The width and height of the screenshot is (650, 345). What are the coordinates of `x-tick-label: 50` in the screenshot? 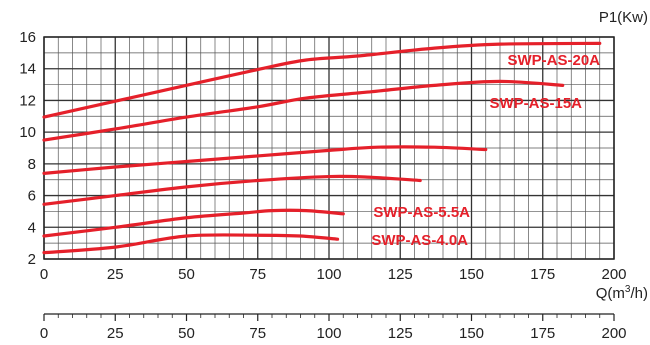 It's located at (186, 274).